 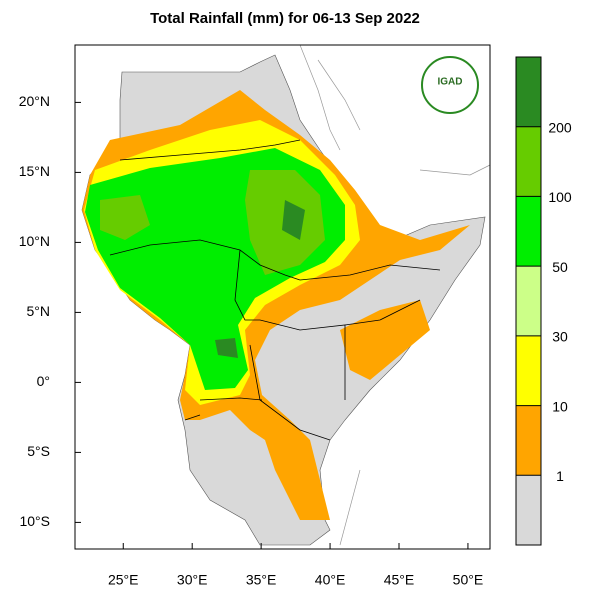 What do you see at coordinates (261, 580) in the screenshot?
I see `x-tick-label: 35°E` at bounding box center [261, 580].